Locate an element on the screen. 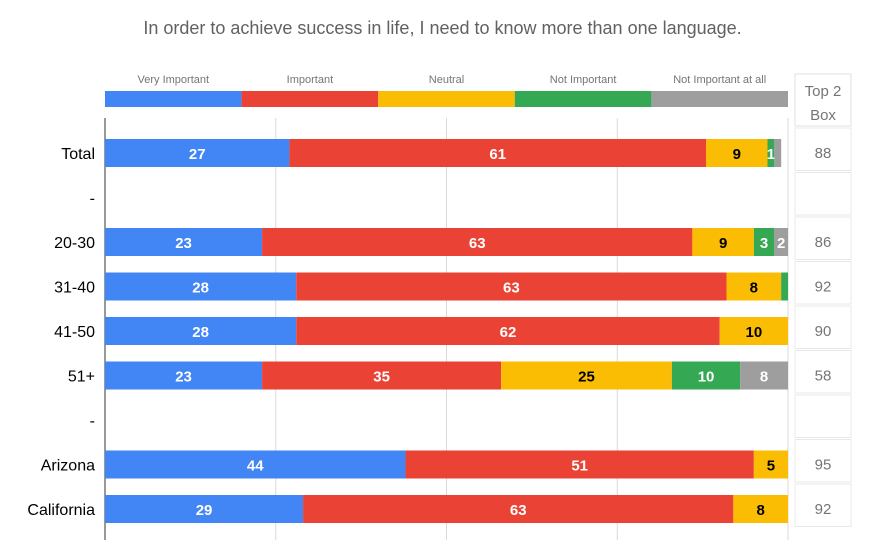 The width and height of the screenshot is (885, 556). category-label: California is located at coordinates (61, 510).